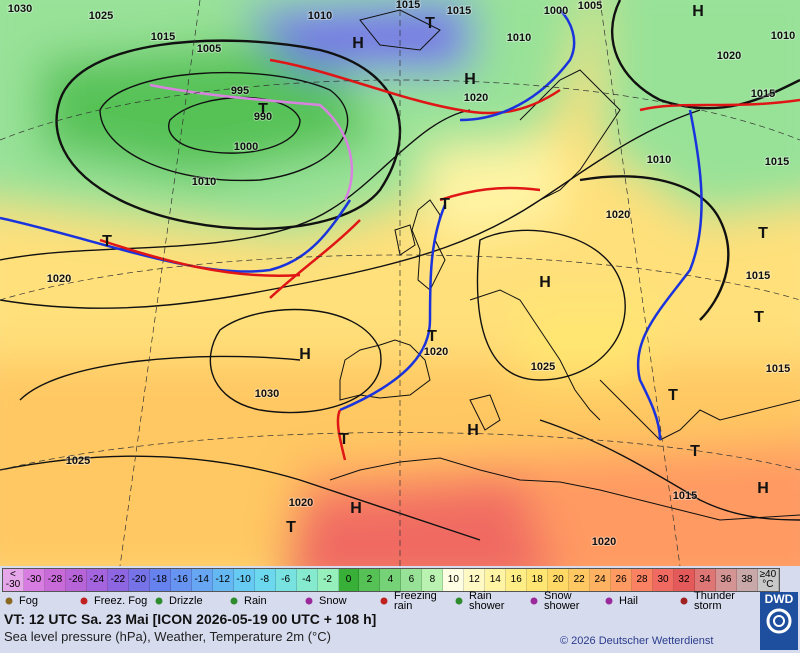 Image resolution: width=800 pixels, height=653 pixels. Describe the element at coordinates (475, 580) in the screenshot. I see `scale-cell: 12` at that location.